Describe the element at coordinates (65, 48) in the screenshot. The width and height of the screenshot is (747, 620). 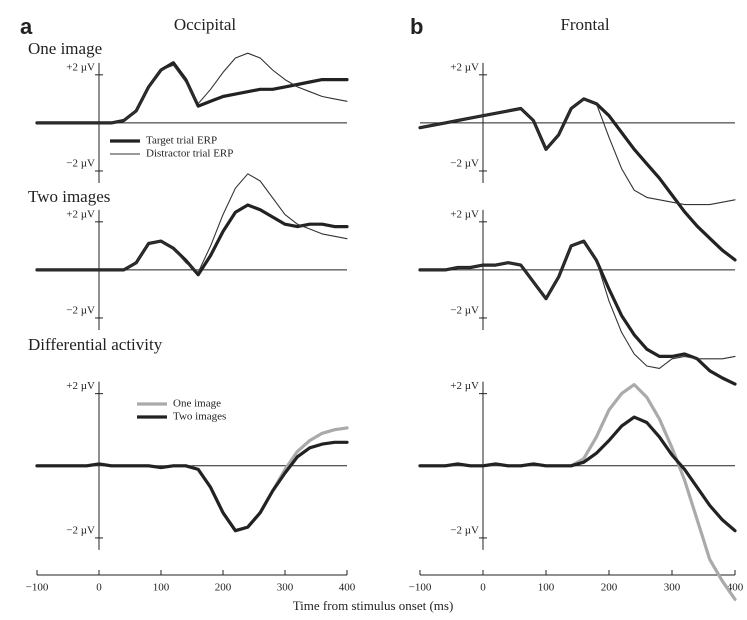
I see `row-title: One image` at that location.